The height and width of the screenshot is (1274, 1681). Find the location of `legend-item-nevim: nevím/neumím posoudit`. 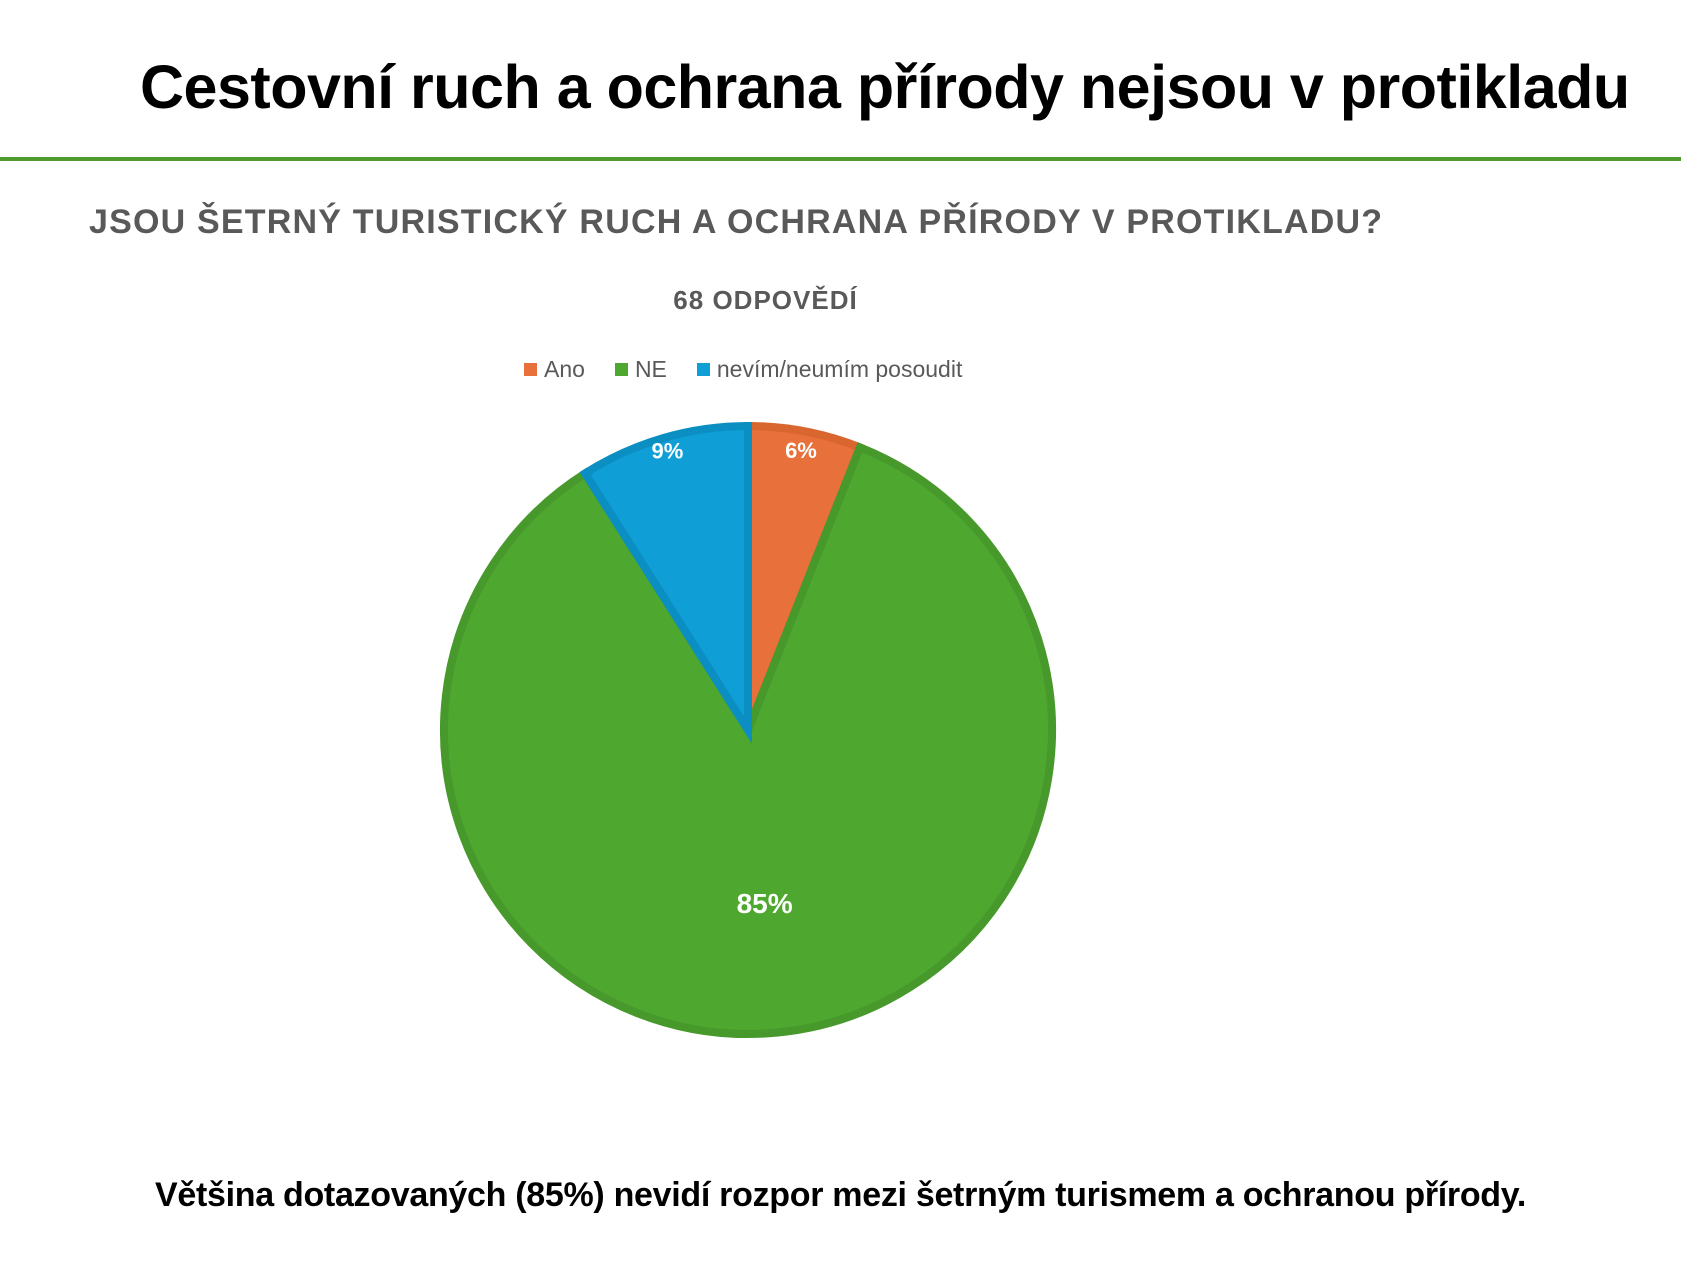

legend-item-nevim: nevím/neumím posoudit is located at coordinates (829, 369).